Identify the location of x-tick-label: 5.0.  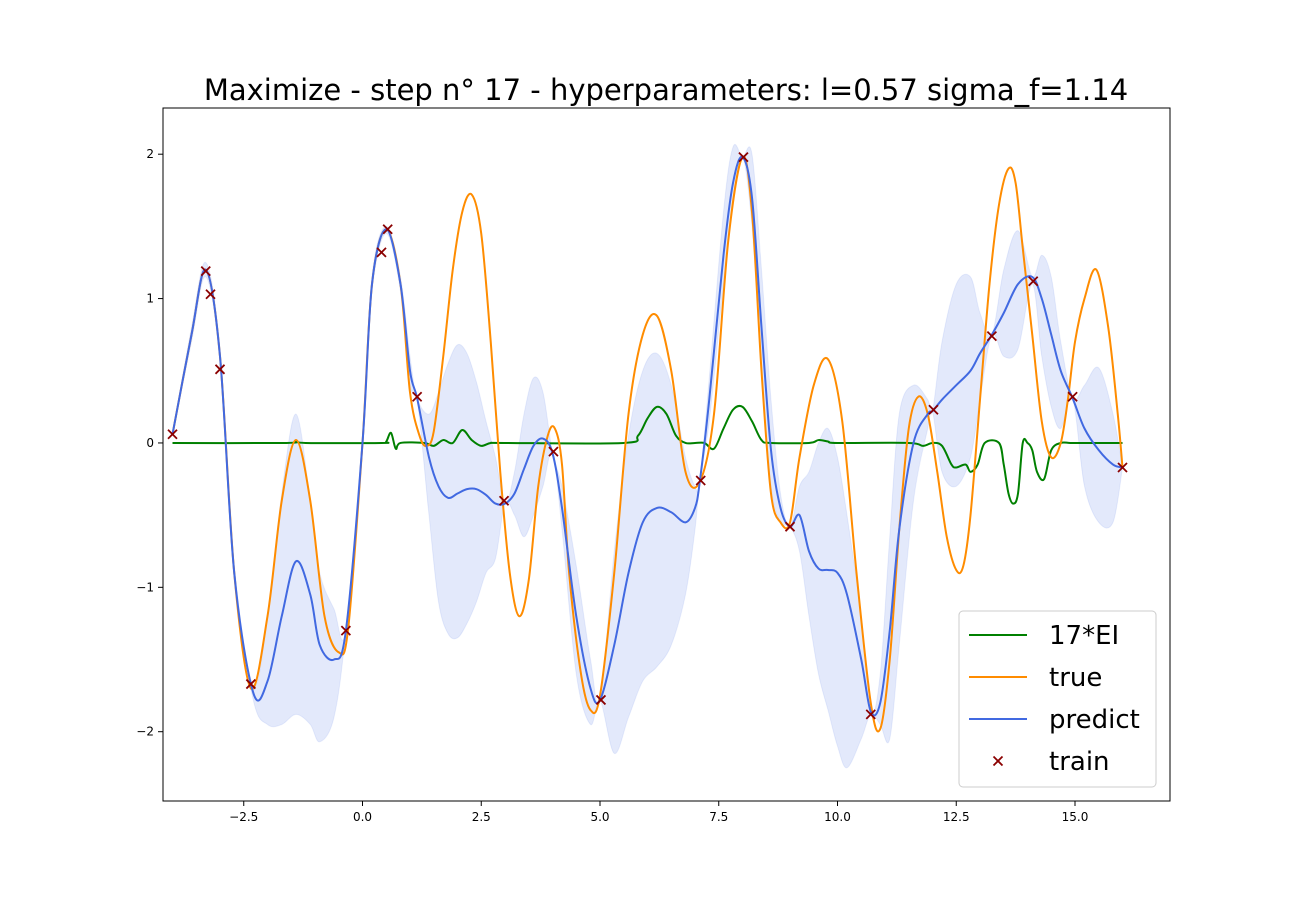
(599, 817).